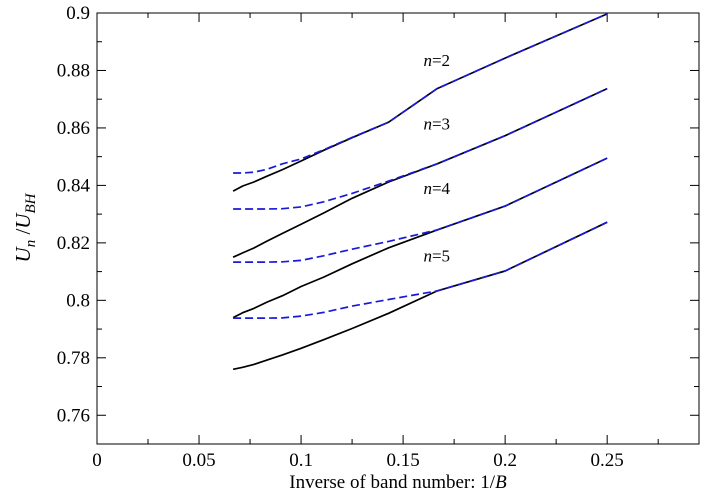 Image resolution: width=705 pixels, height=500 pixels. Describe the element at coordinates (78, 13) in the screenshot. I see `y-tick-label: 0.9` at that location.